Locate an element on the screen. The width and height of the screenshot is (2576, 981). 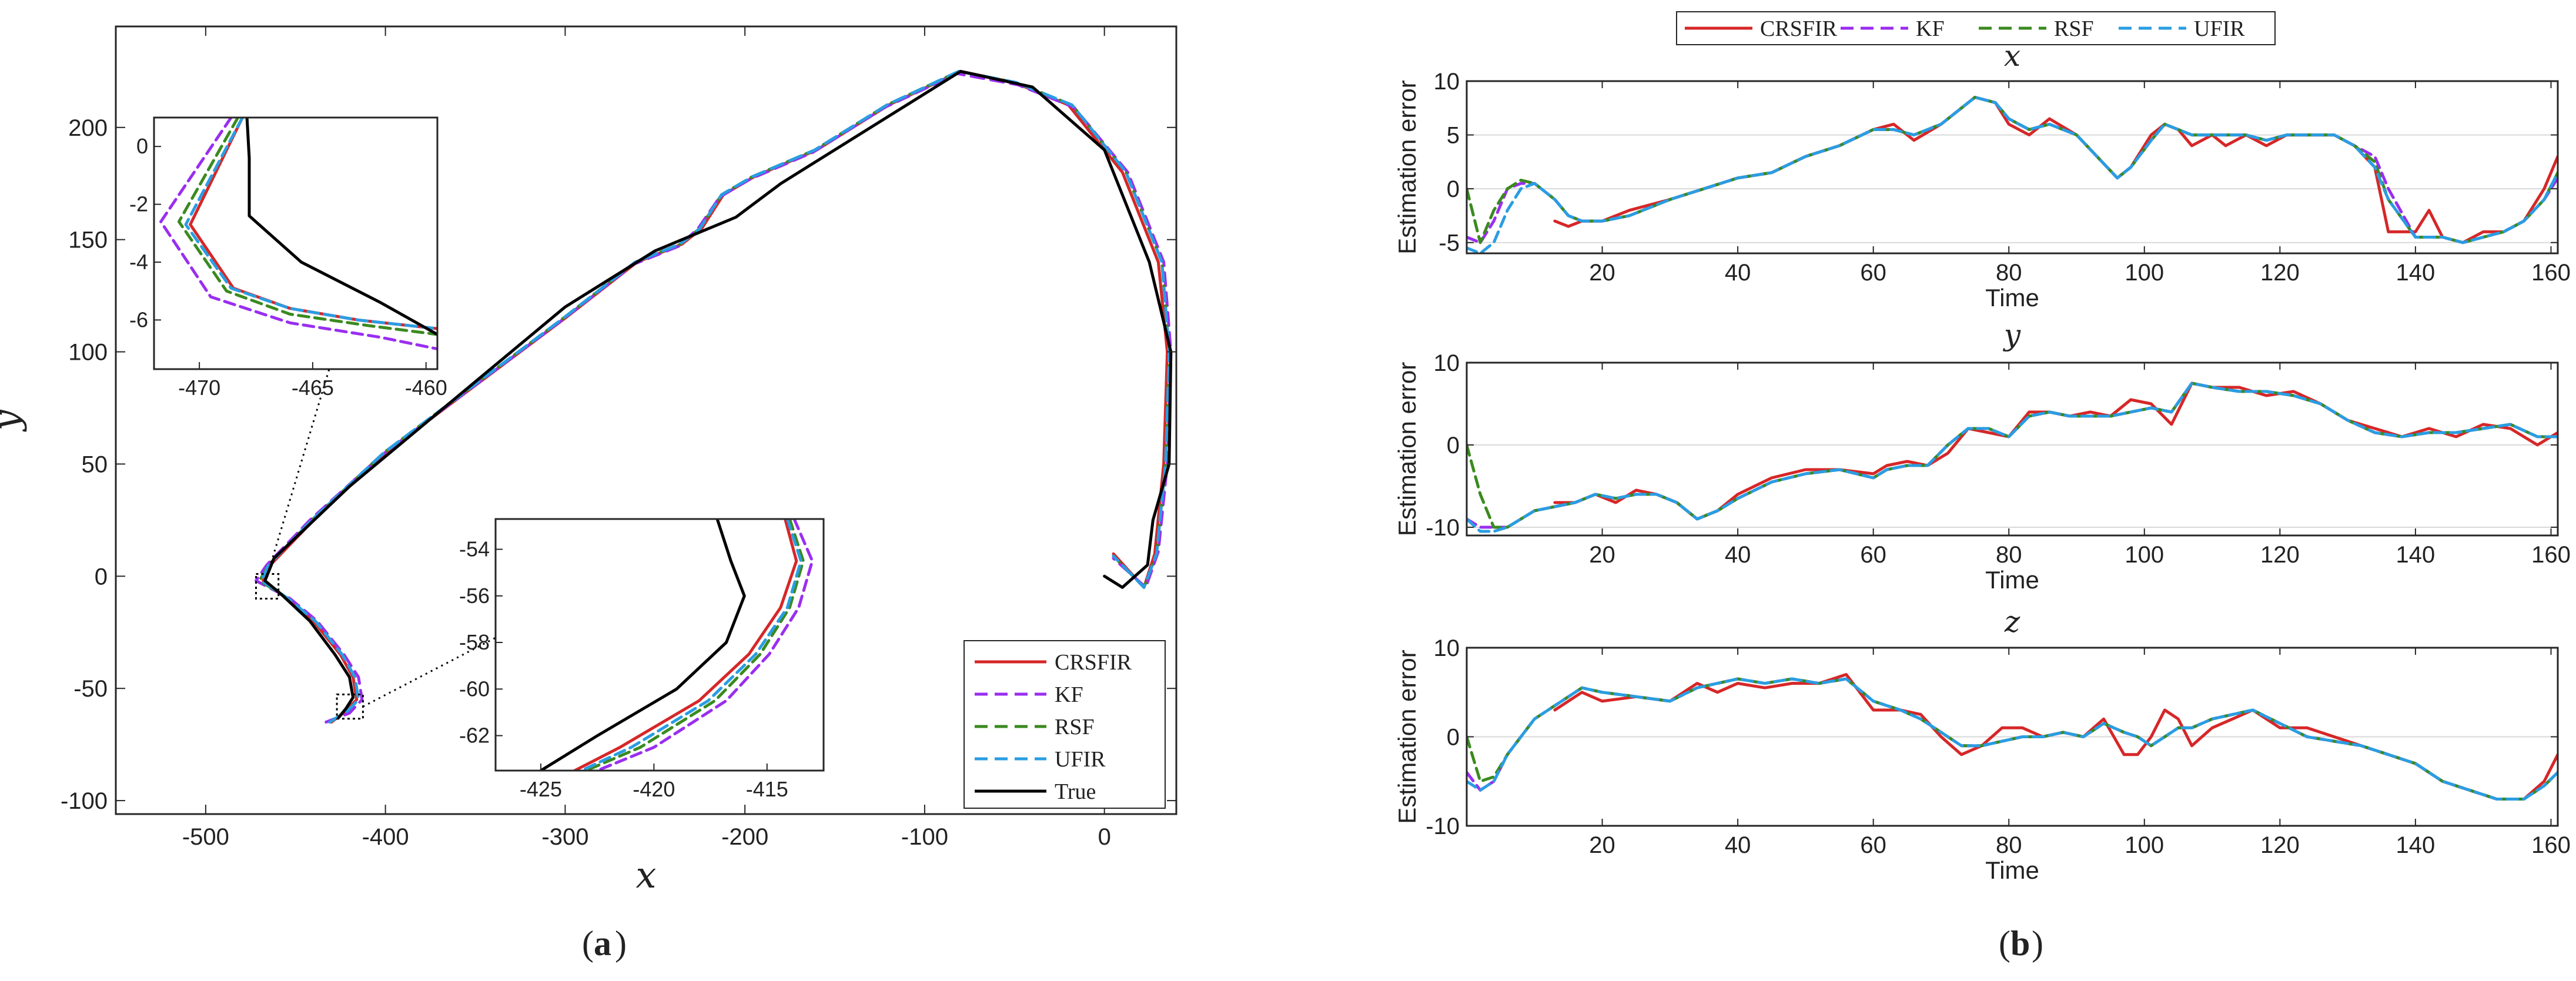
x-tick-label: -200 is located at coordinates (744, 837).